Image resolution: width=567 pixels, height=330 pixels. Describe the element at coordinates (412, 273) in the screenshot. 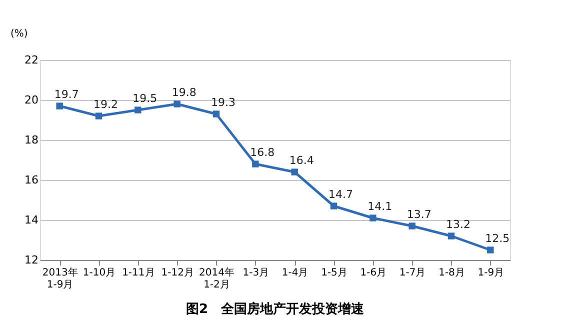

I see `x-tick-label: 1-7月` at that location.